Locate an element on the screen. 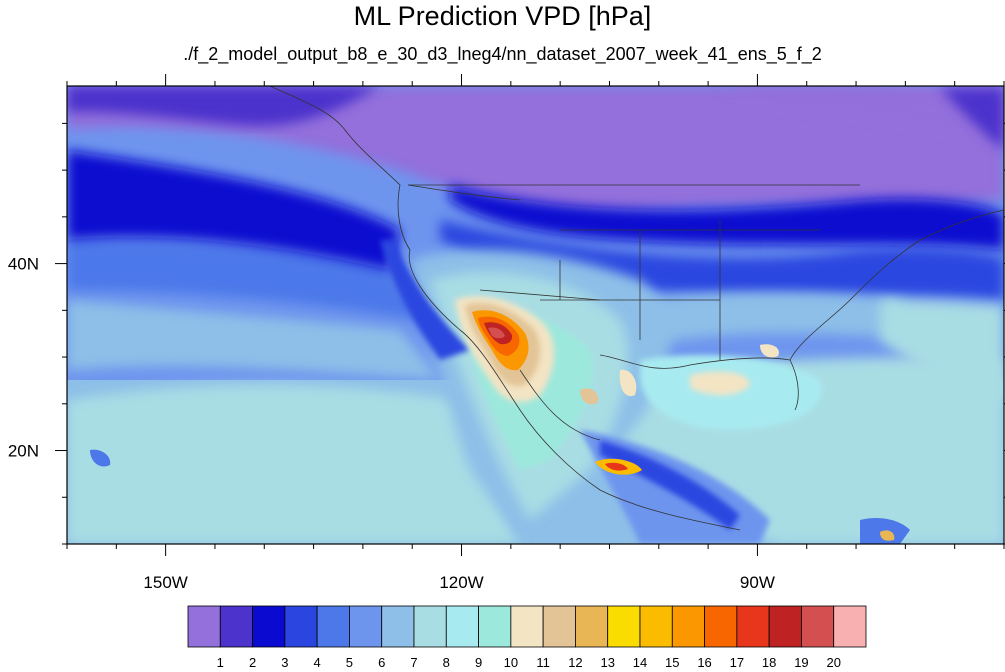 The width and height of the screenshot is (1005, 672). colorbar: 1 2 3 4 5 6 7 8 9 10 11 12 13 14 15 16 17 18 19 20 is located at coordinates (527, 637).